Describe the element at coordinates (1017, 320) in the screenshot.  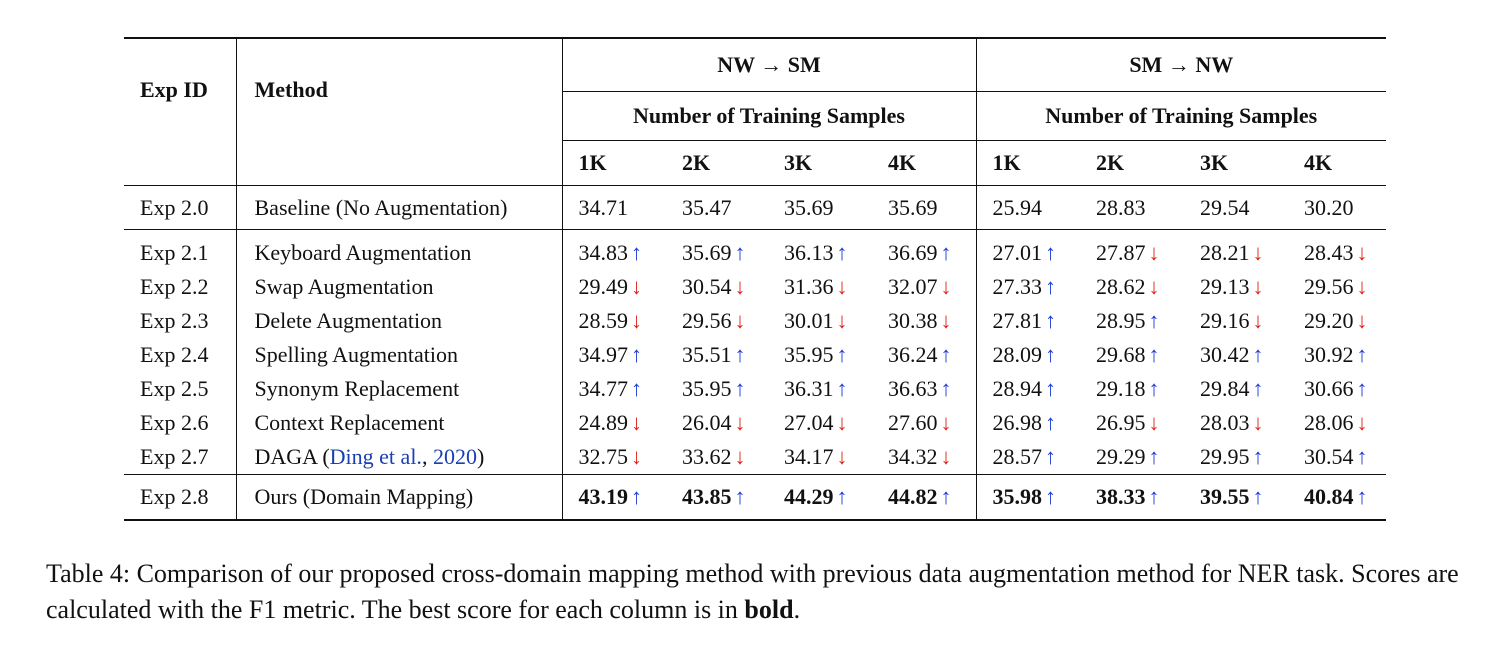
I see `row-cell-4-value: 27.81` at that location.